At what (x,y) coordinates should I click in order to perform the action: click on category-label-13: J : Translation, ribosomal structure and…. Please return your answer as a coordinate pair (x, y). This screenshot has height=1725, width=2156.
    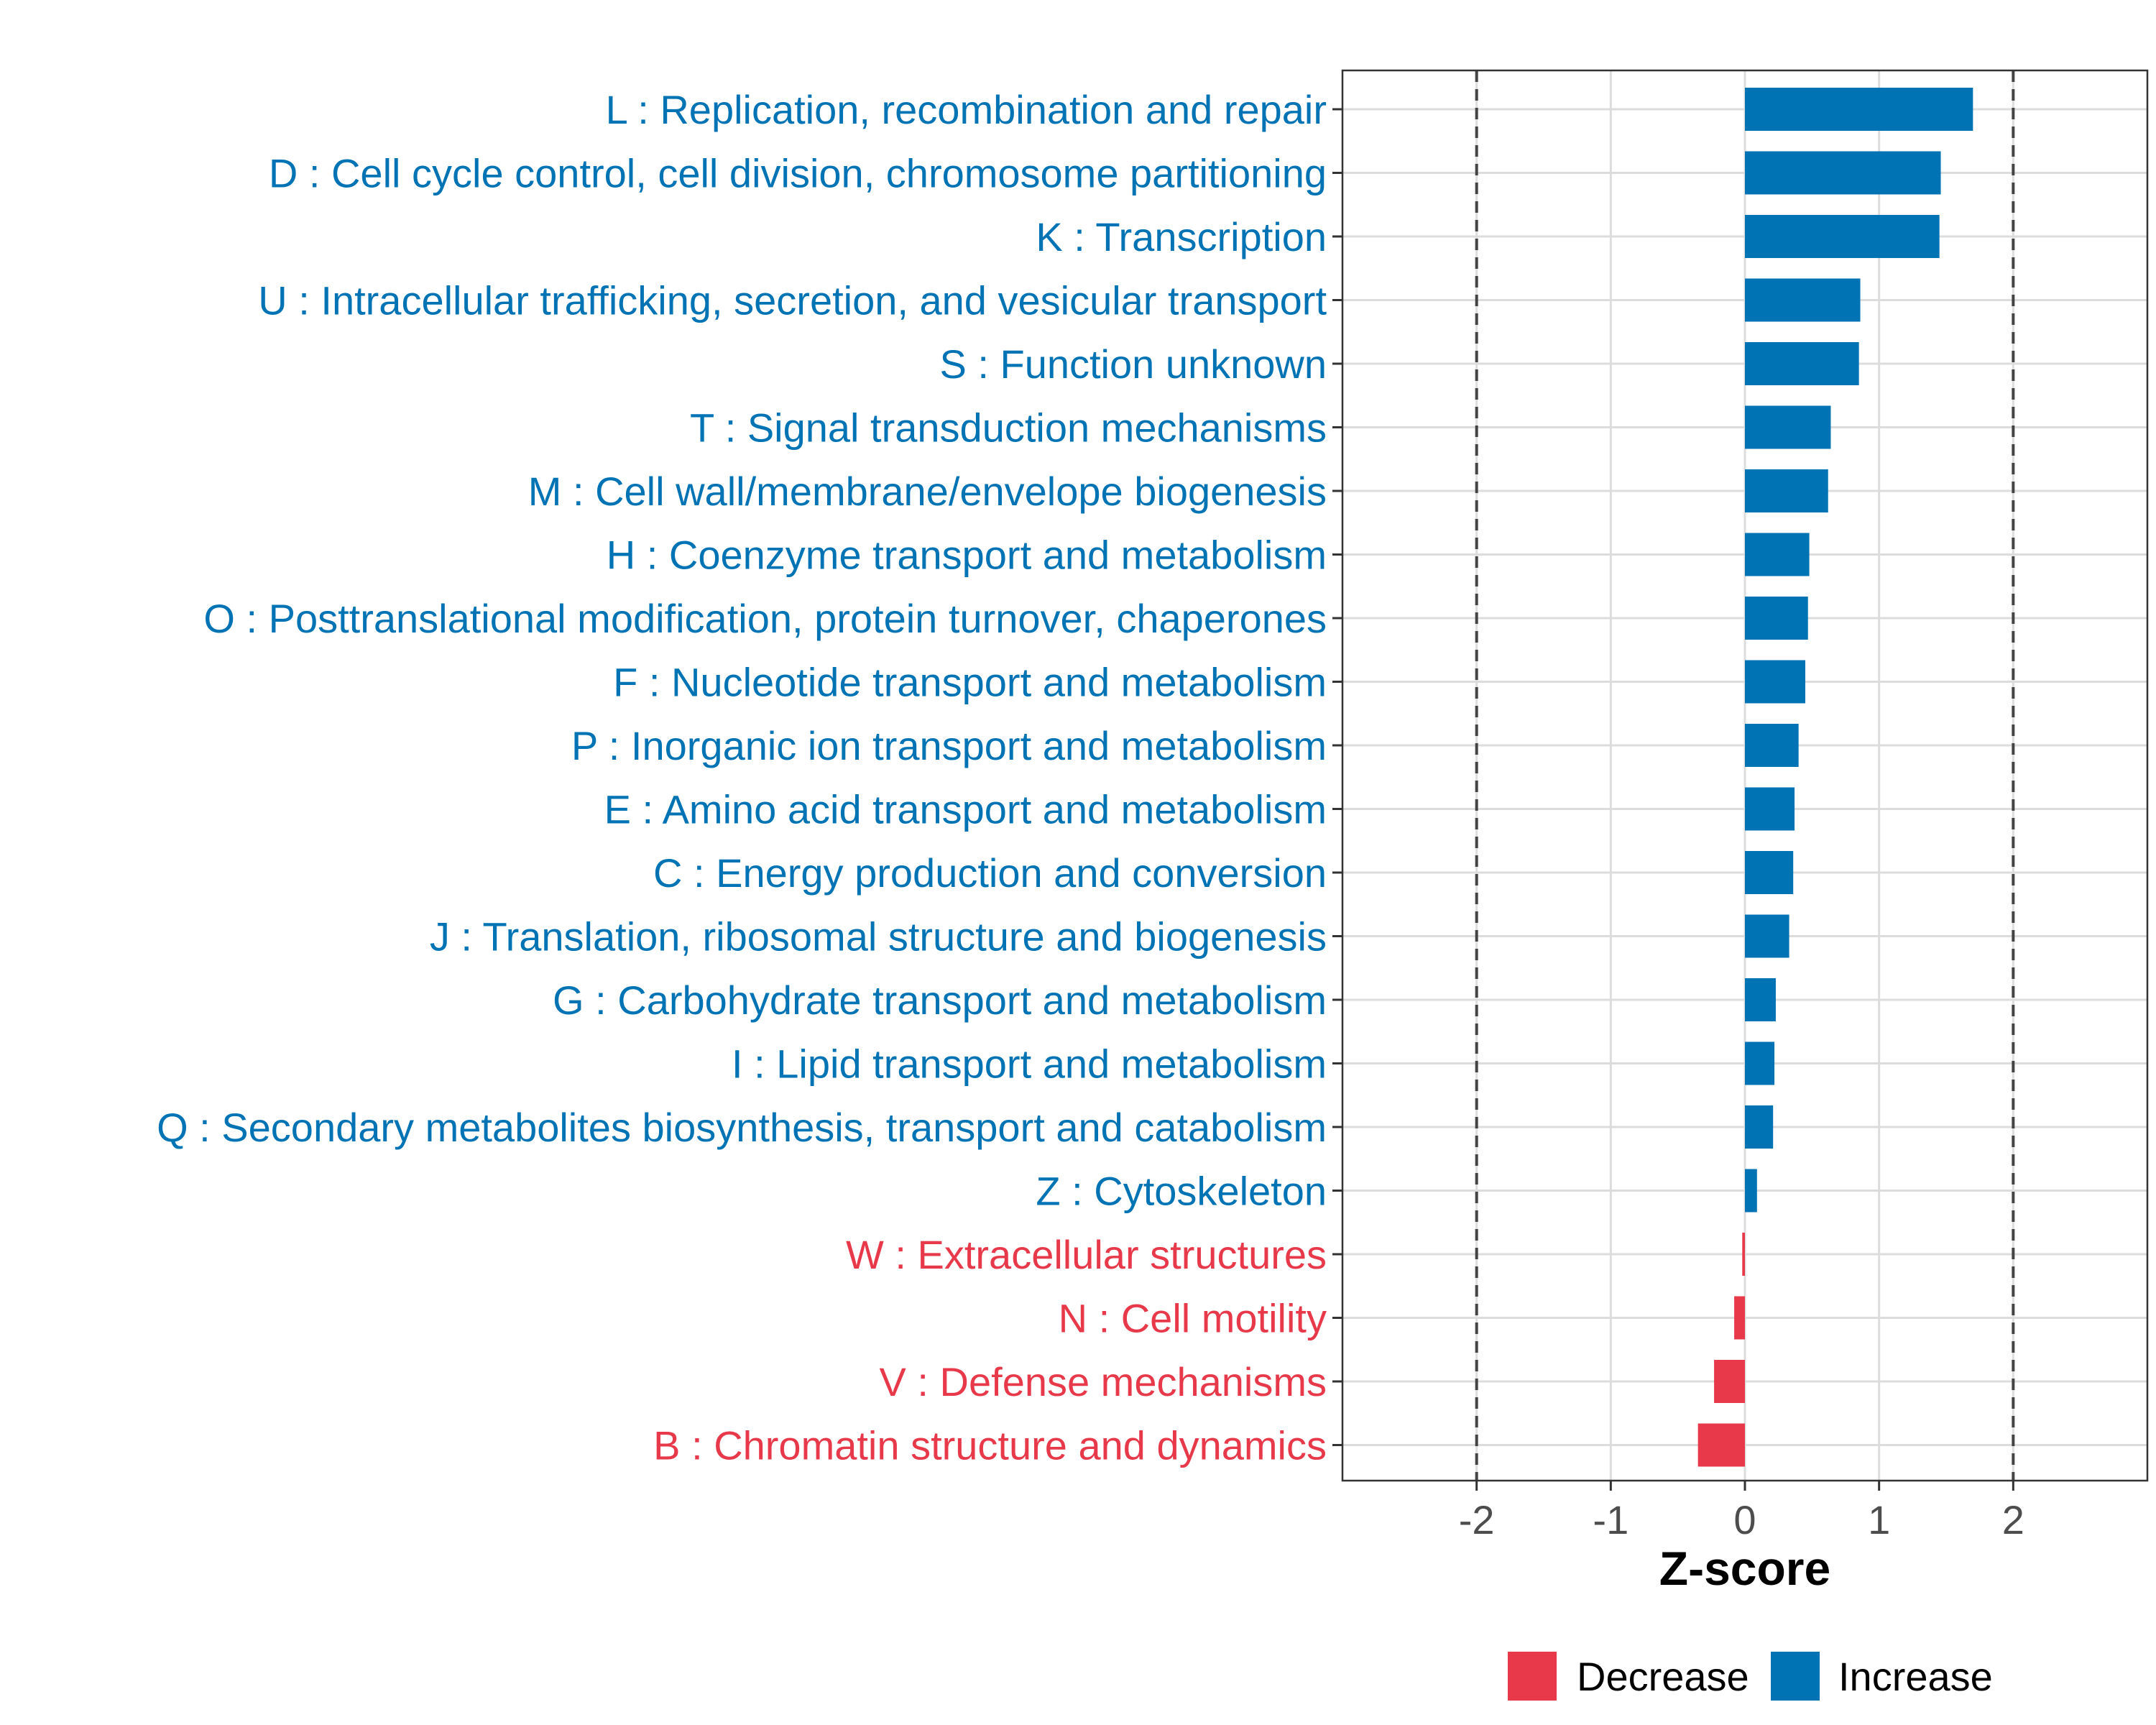
    Looking at the image, I should click on (878, 937).